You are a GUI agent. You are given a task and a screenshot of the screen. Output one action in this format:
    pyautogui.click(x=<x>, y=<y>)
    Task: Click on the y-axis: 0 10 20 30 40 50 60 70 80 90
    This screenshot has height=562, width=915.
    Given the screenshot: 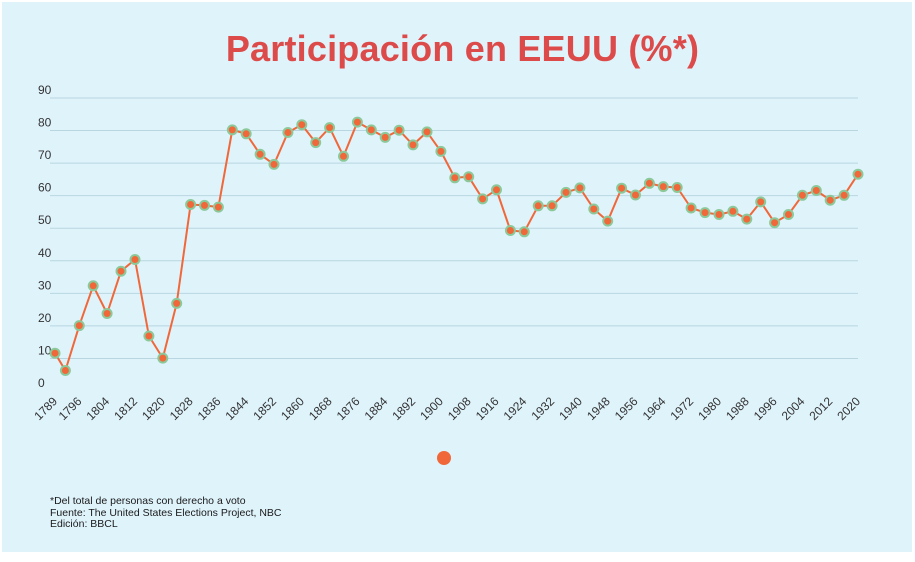 What is the action you would take?
    pyautogui.click(x=45, y=236)
    